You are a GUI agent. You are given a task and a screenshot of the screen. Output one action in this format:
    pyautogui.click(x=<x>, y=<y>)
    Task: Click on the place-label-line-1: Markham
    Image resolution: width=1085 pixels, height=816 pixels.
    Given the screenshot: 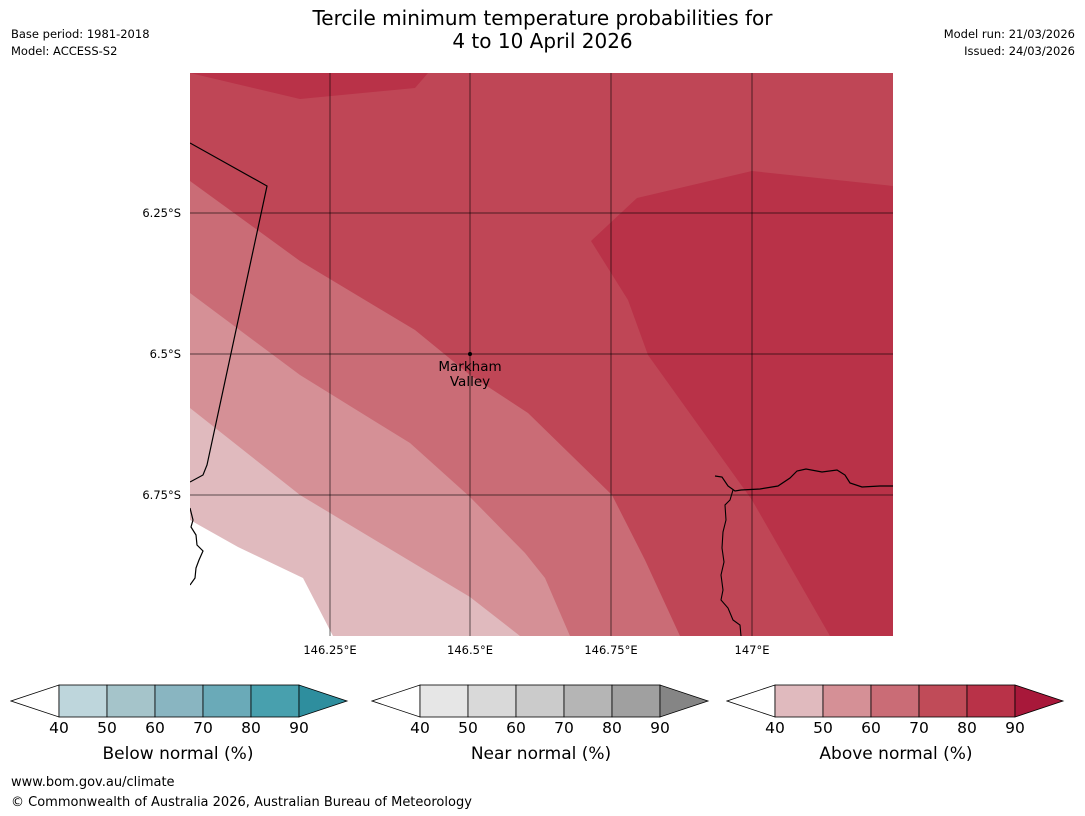 What is the action you would take?
    pyautogui.click(x=470, y=367)
    